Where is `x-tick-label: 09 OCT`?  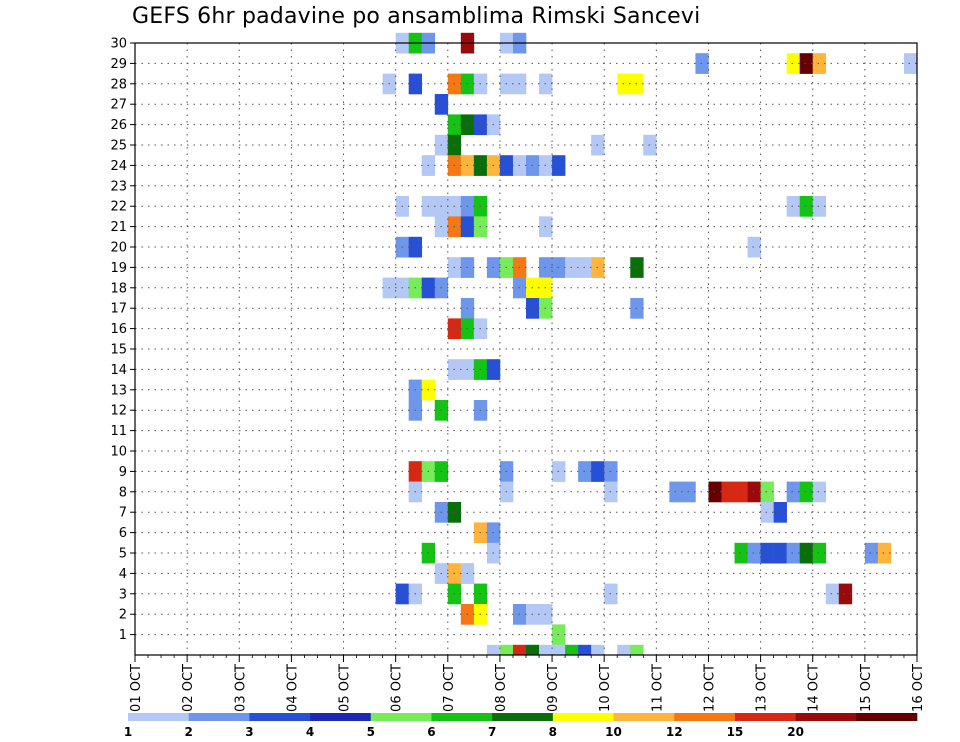
x-tick-label: 09 OCT is located at coordinates (553, 688).